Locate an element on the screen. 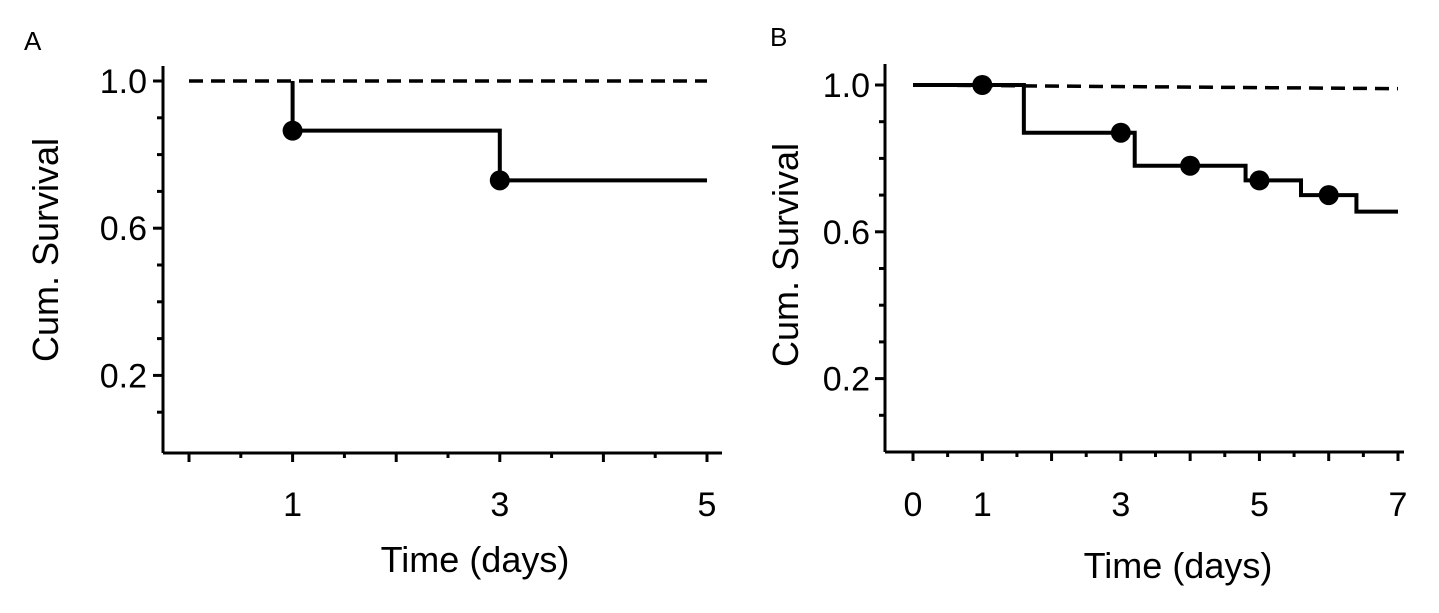 This screenshot has width=1439, height=613. panel-b-y-axis-title: Cum. Survival is located at coordinates (785, 255).